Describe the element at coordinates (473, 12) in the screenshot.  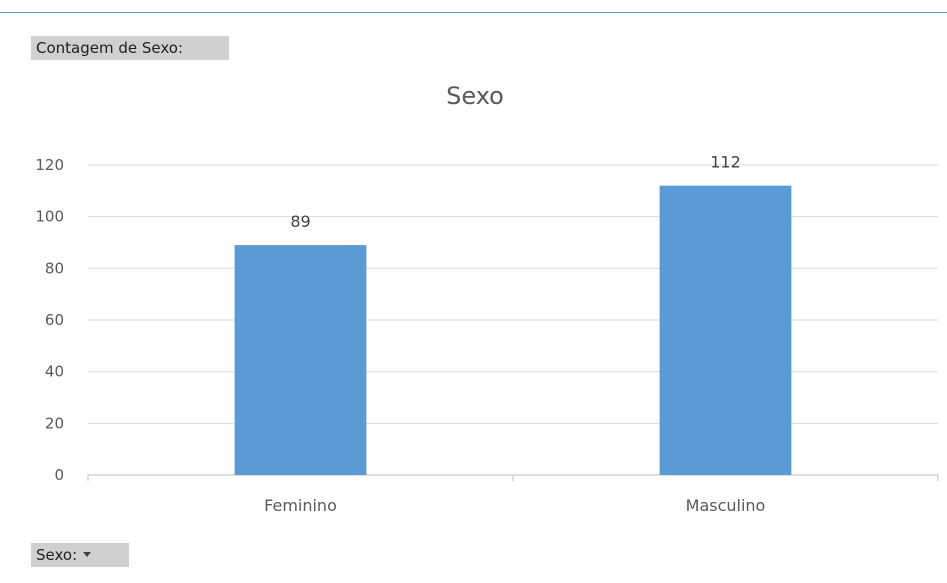
I see `top-border-line` at that location.